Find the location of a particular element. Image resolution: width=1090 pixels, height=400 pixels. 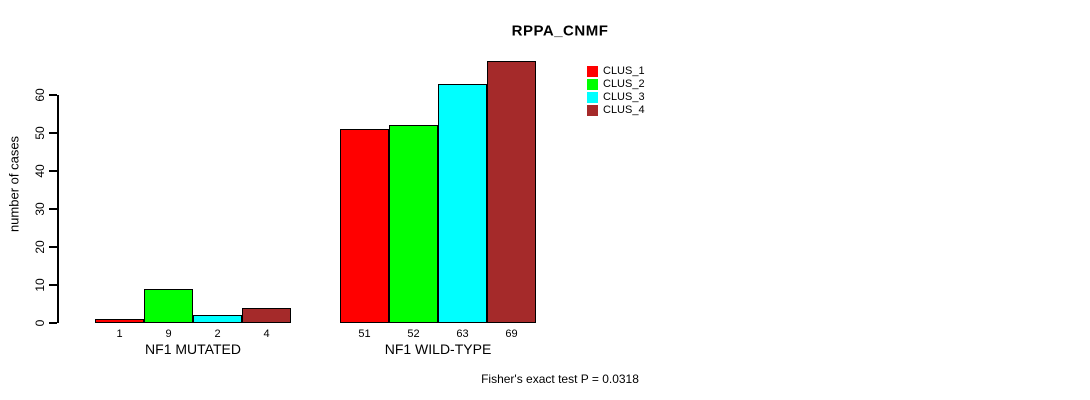

y-axis-tick-label: 40 is located at coordinates (40, 171).